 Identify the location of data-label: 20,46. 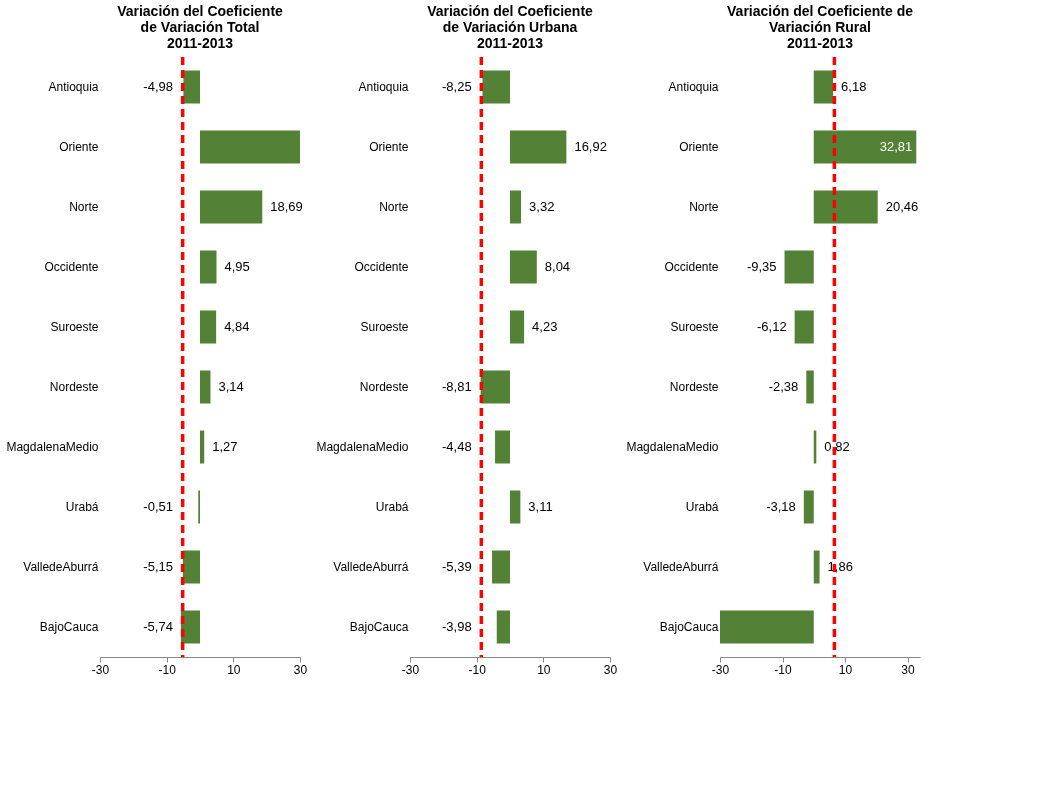
(902, 206).